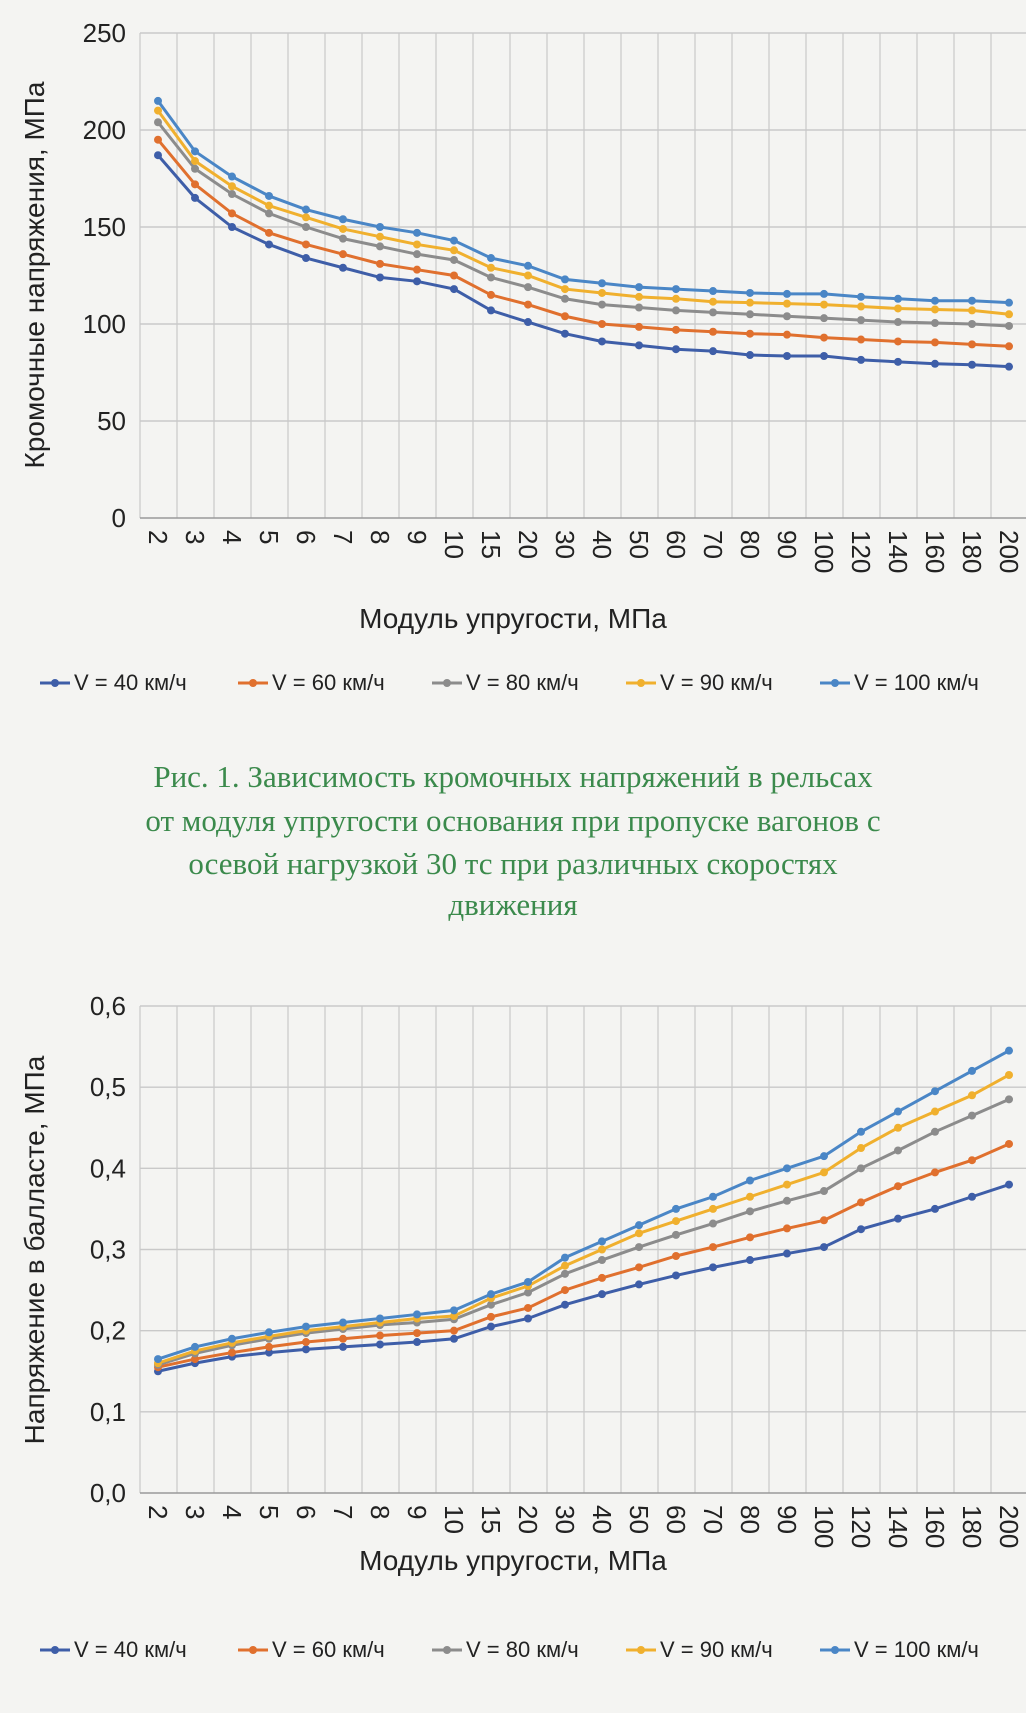 The height and width of the screenshot is (1713, 1026). What do you see at coordinates (1009, 551) in the screenshot?
I see `x-tick-label: 200` at bounding box center [1009, 551].